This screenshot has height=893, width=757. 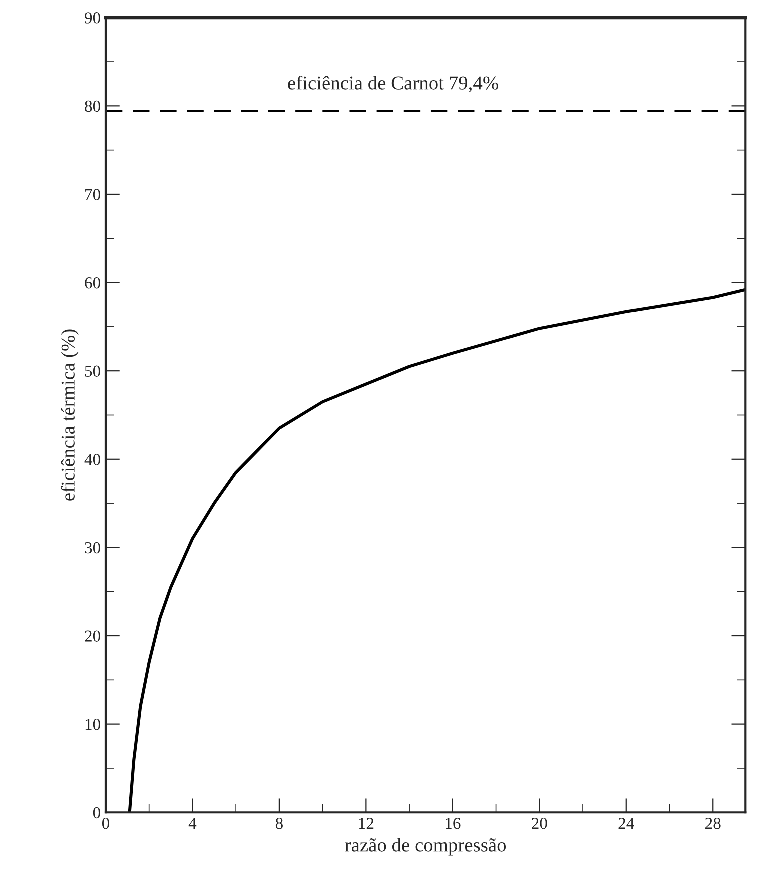 I want to click on x-tick-label: 12, so click(x=366, y=824).